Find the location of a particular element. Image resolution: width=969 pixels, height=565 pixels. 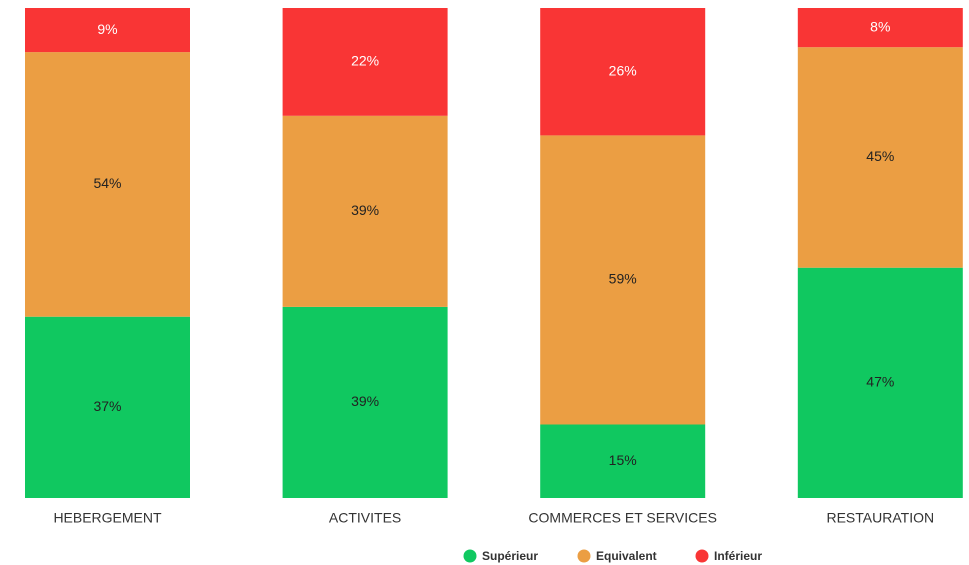

data-label: 54% is located at coordinates (107, 183).